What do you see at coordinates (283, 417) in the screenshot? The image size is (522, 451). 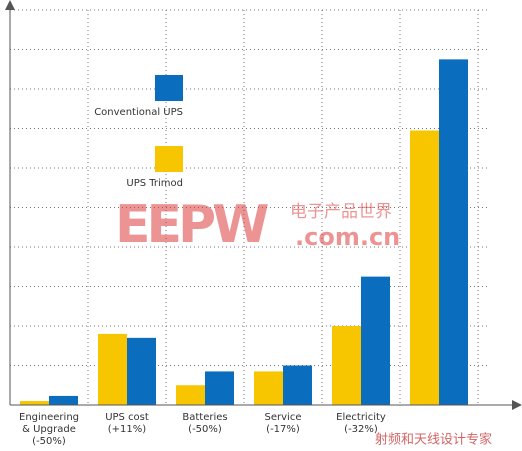 I see `x-tick-label: Service` at bounding box center [283, 417].